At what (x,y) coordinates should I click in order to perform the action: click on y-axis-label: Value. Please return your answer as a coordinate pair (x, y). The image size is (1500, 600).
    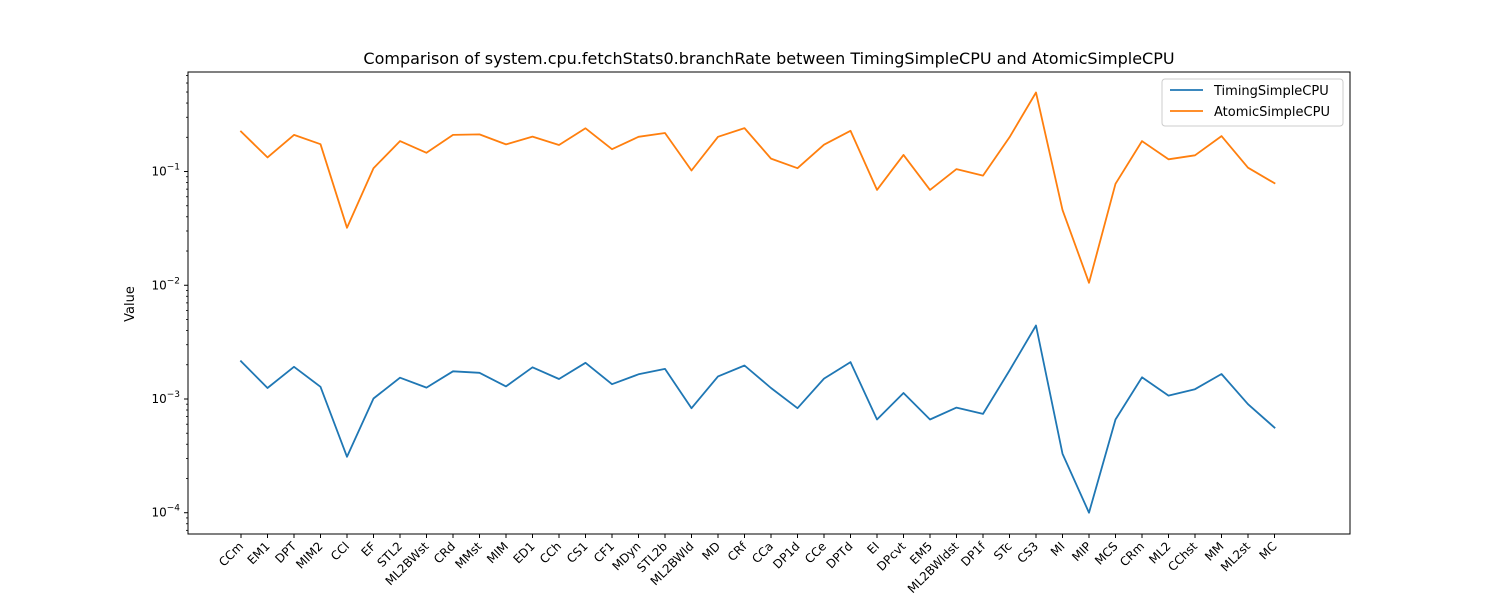
    Looking at the image, I should click on (130, 304).